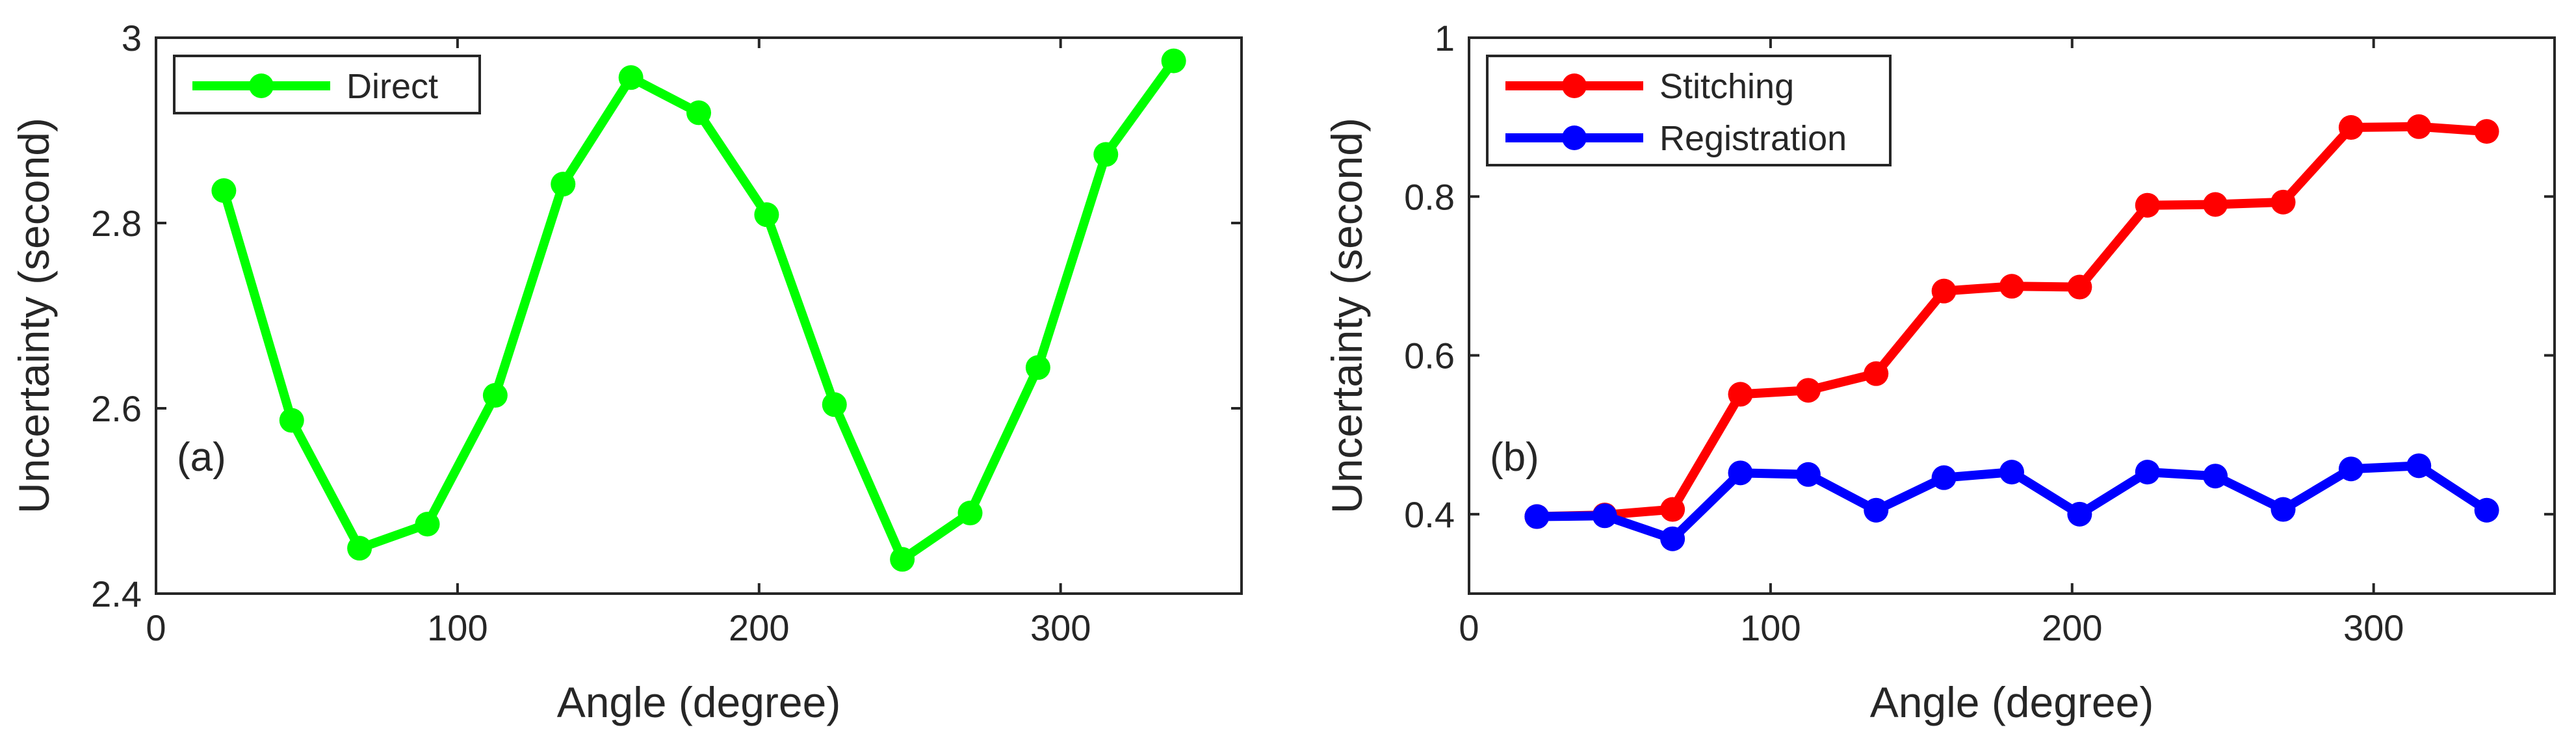 The height and width of the screenshot is (749, 2576). I want to click on panel-label: (b), so click(1514, 458).